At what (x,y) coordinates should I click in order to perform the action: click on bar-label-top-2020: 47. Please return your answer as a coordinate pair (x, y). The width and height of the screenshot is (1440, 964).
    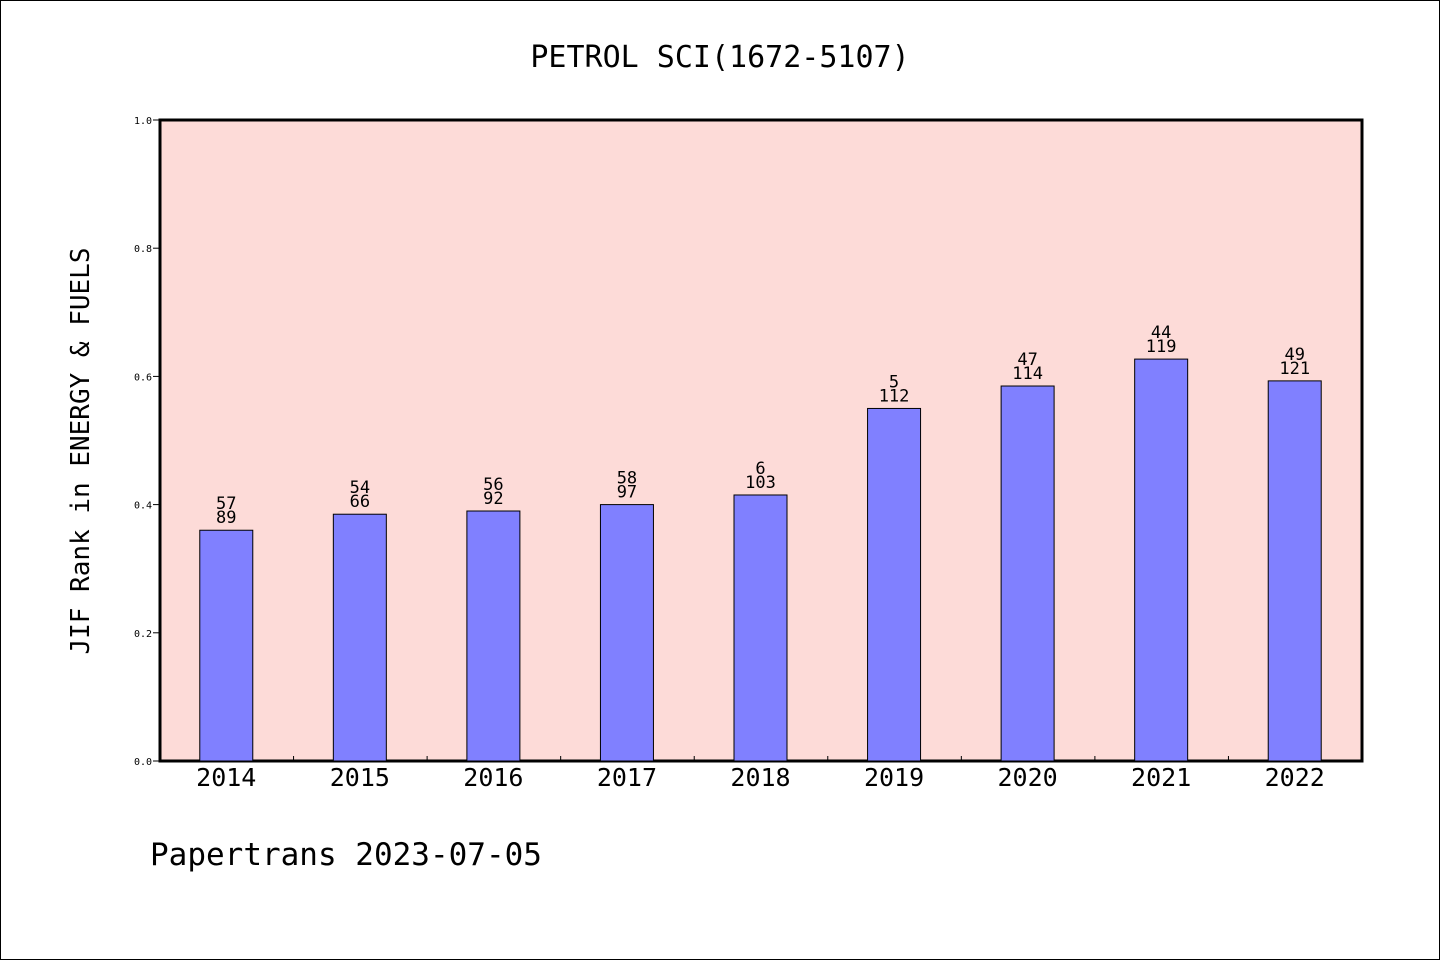
    Looking at the image, I should click on (1027, 360).